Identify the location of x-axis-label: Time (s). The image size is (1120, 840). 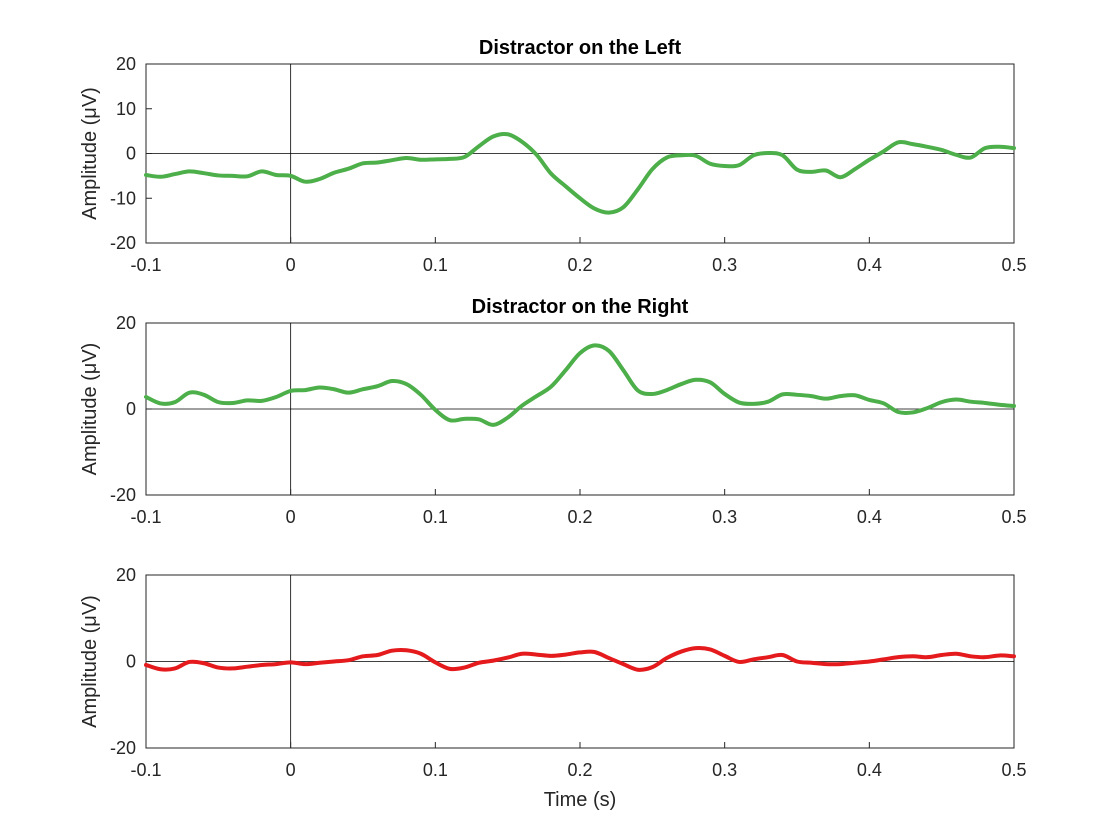
(580, 800).